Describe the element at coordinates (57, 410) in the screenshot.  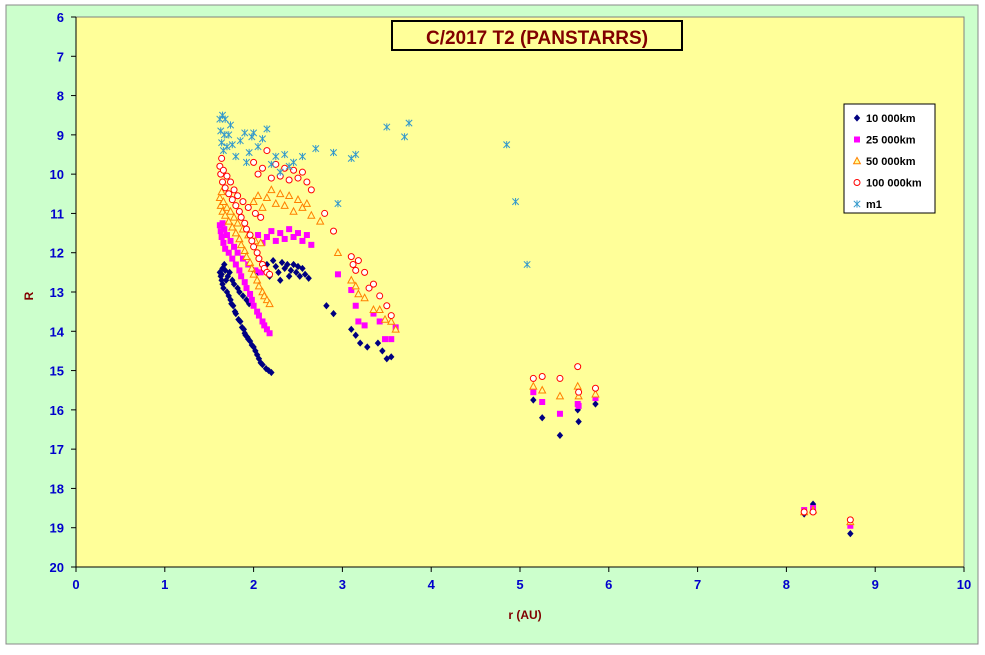
I see `y-tick-label: 16` at that location.